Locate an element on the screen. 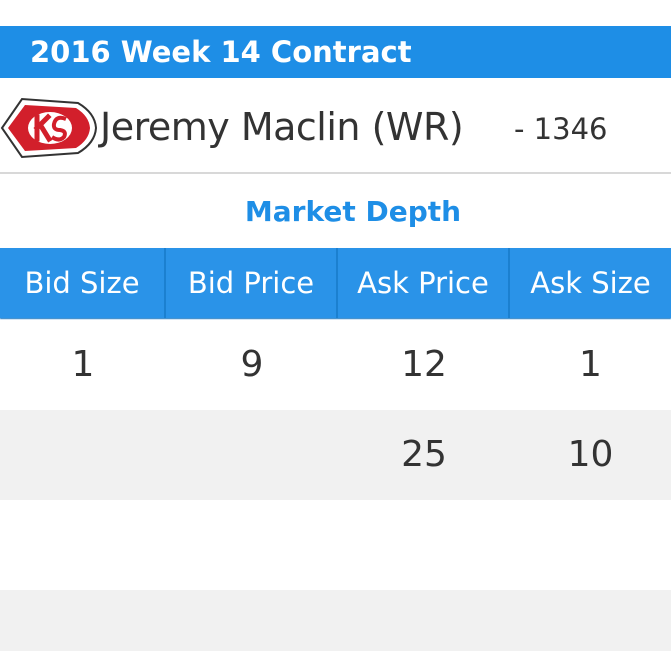 This screenshot has width=671, height=651. table-row: 1 9 12 1 is located at coordinates (335, 365).